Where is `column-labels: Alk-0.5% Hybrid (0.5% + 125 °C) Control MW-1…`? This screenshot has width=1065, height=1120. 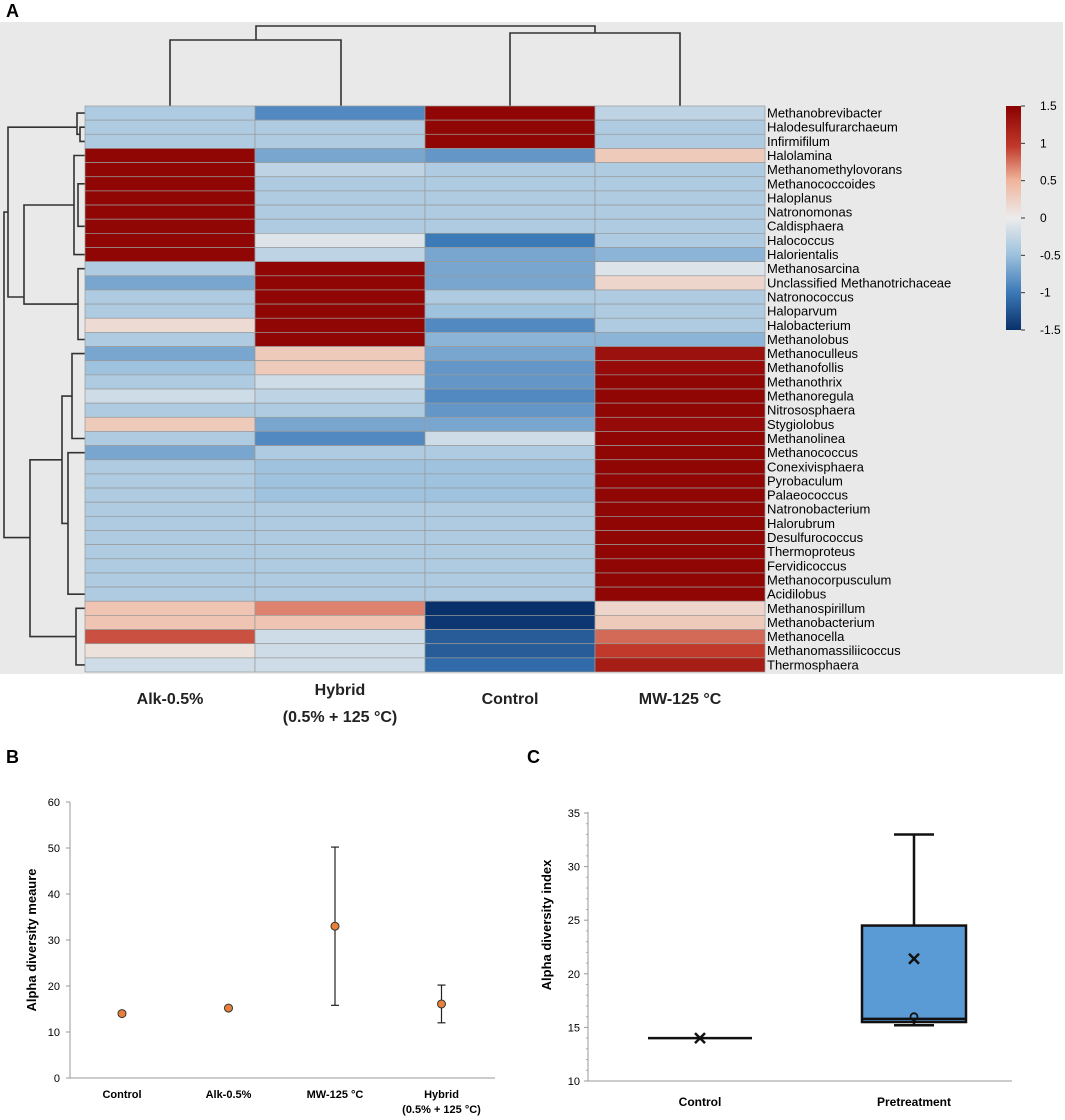 column-labels: Alk-0.5% Hybrid (0.5% + 125 °C) Control MW-1… is located at coordinates (429, 704).